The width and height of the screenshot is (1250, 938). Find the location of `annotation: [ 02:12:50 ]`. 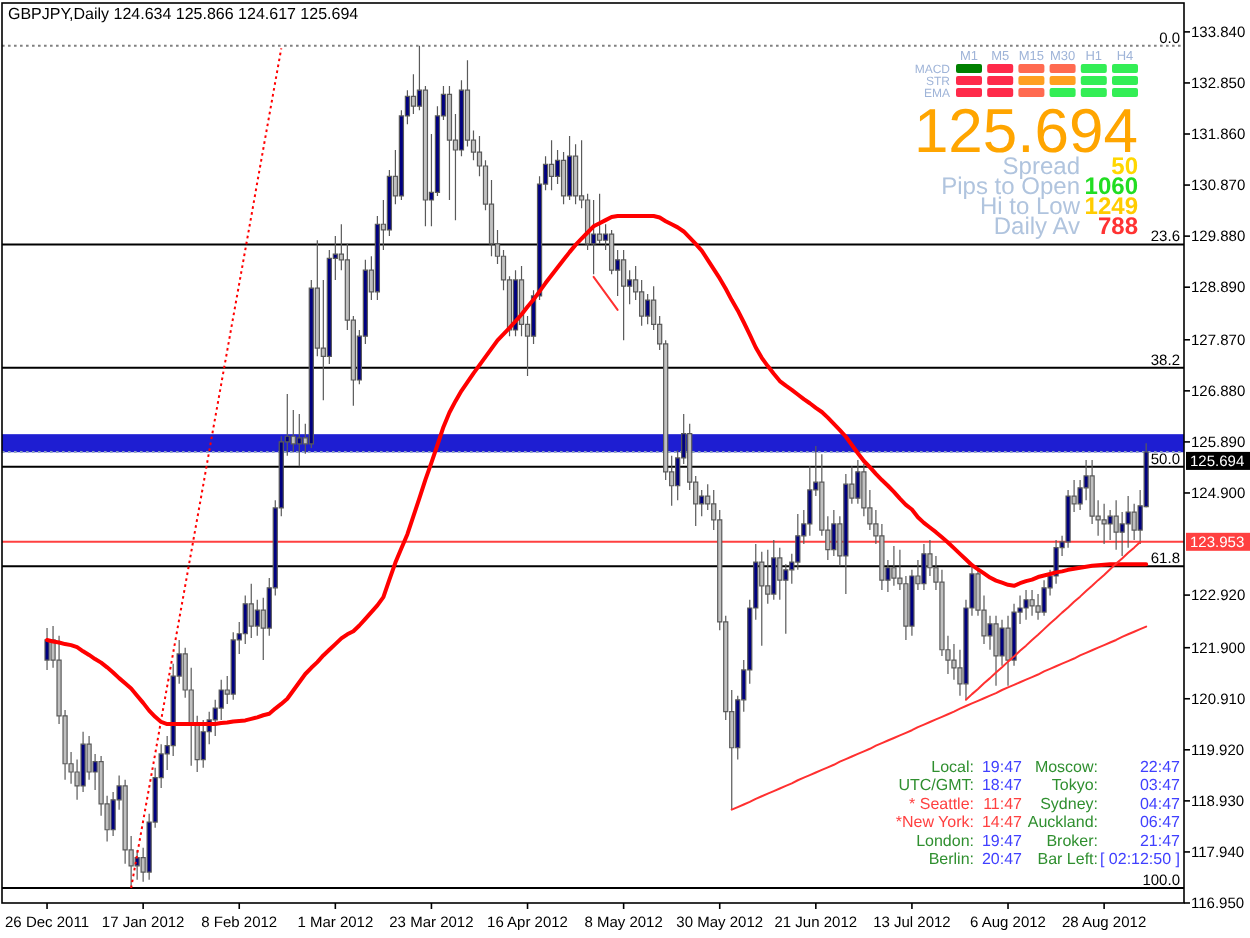

annotation: [ 02:12:50 ] is located at coordinates (1139, 859).